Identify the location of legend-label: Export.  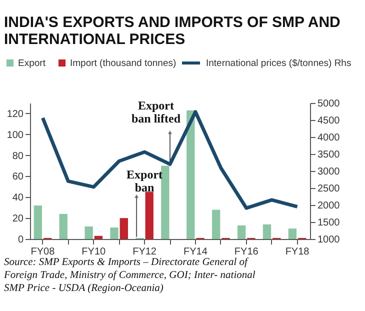
(32, 63).